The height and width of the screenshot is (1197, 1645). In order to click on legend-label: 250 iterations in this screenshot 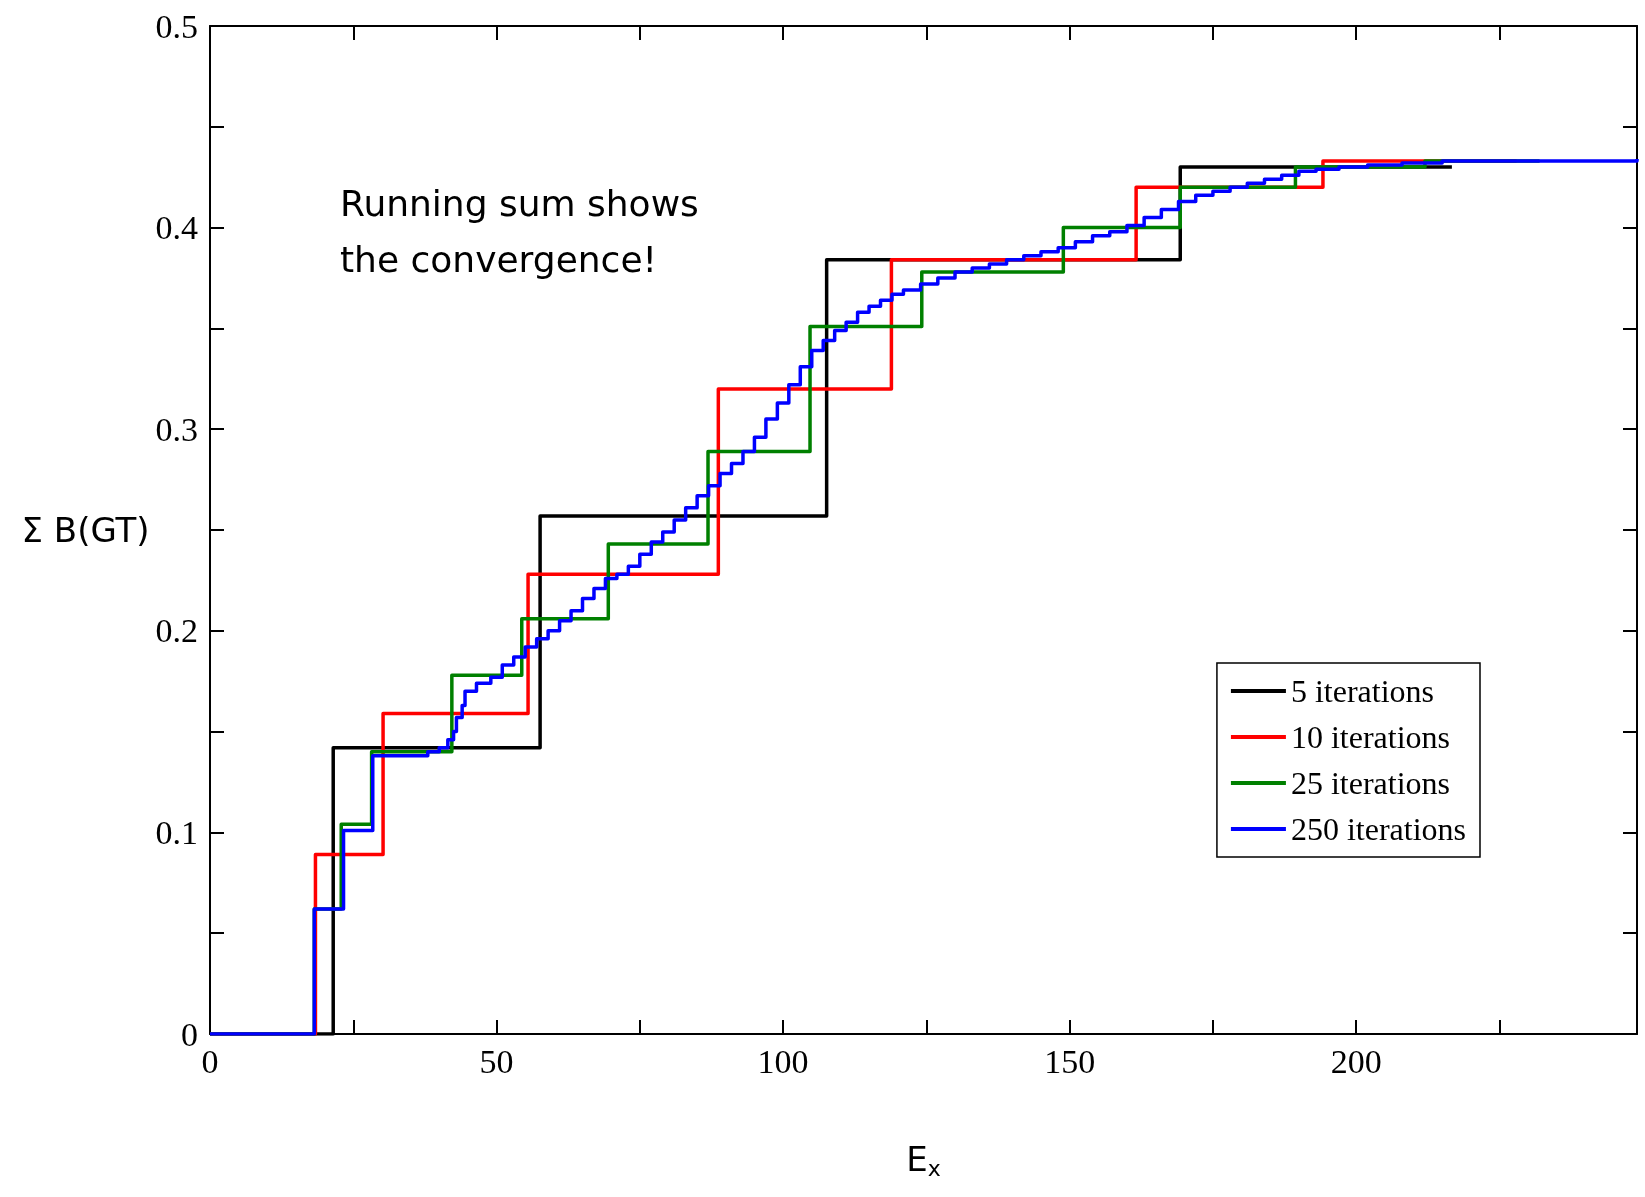, I will do `click(1378, 829)`.